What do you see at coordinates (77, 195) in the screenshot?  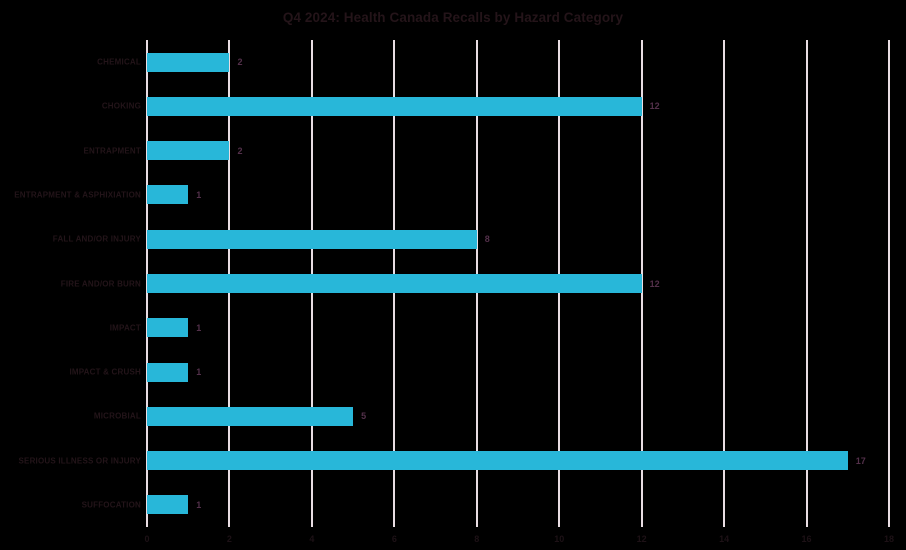 I see `category-label: ENTRAPMENT & ASPHIXIATION` at bounding box center [77, 195].